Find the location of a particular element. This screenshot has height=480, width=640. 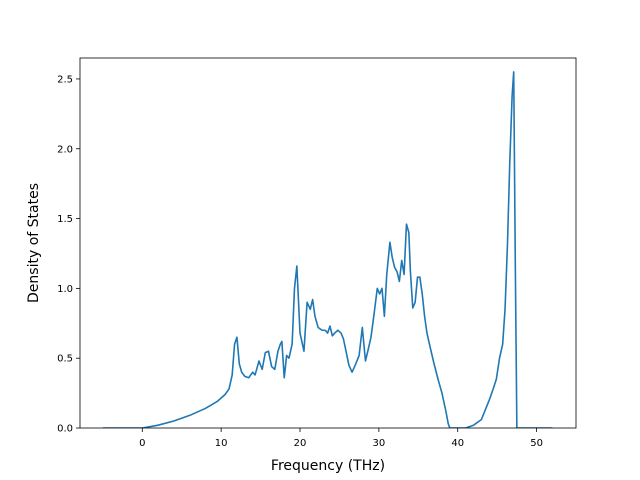

y-tick-label: 0.0 is located at coordinates (65, 429).